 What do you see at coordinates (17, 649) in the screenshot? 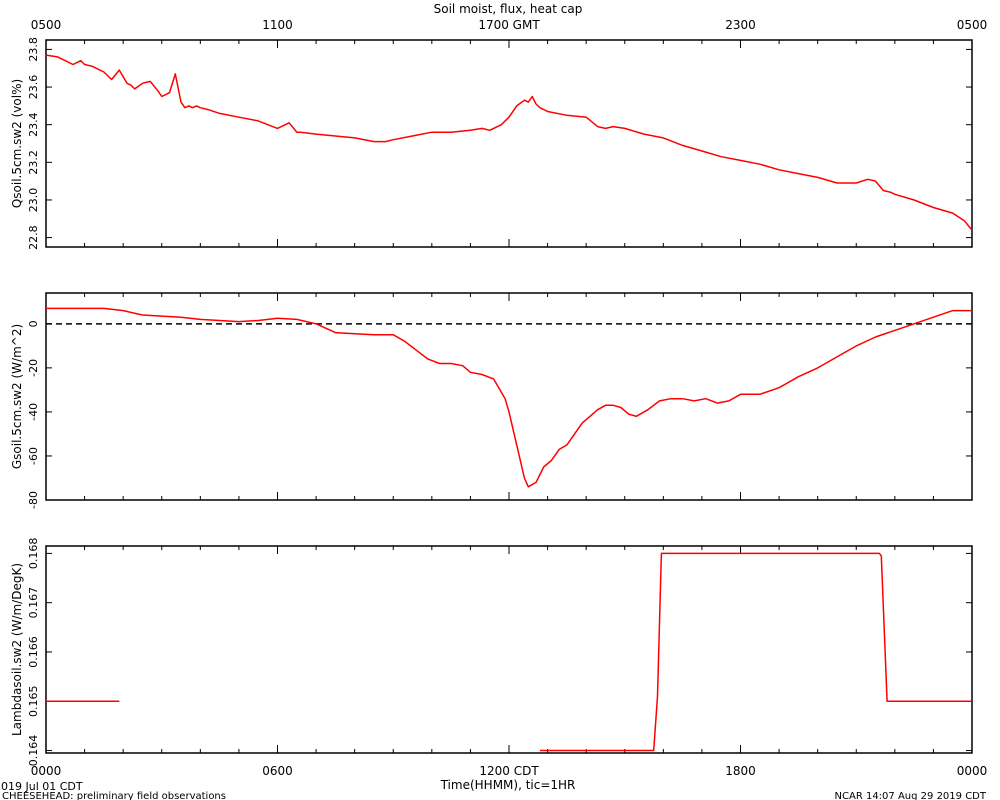
I see `y-axis-label-3: Lambdasoil.sw2 (W/m/DegK)` at bounding box center [17, 649].